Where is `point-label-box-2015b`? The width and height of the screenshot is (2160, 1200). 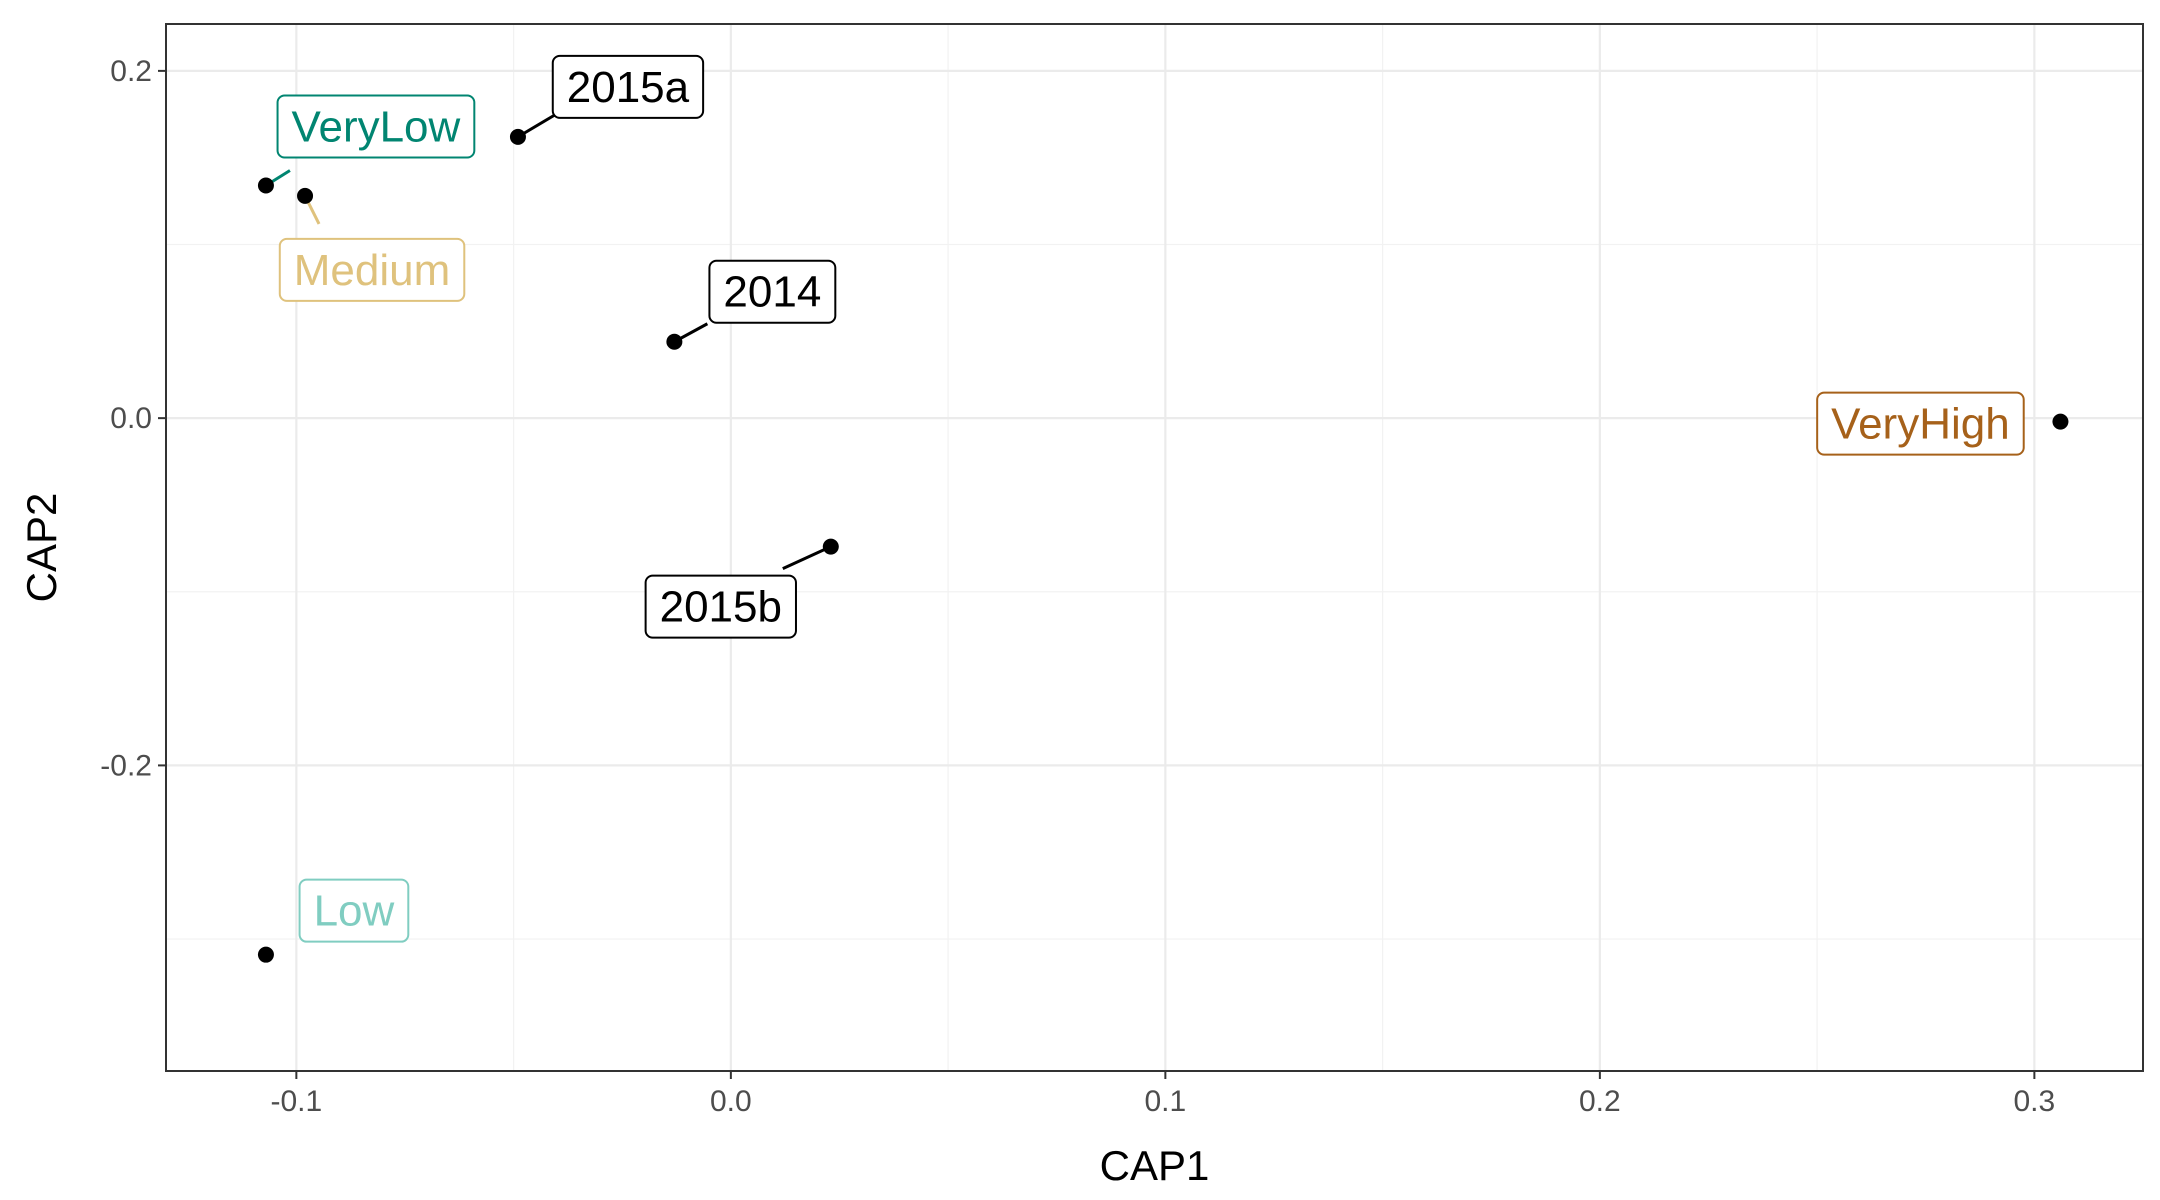
point-label-box-2015b is located at coordinates (720, 606).